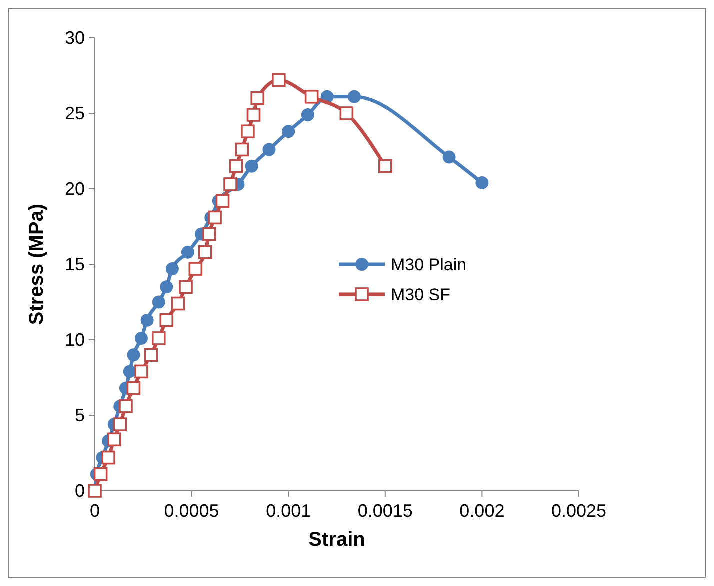 This screenshot has width=714, height=586. I want to click on y-tick-label: 15, so click(74, 264).